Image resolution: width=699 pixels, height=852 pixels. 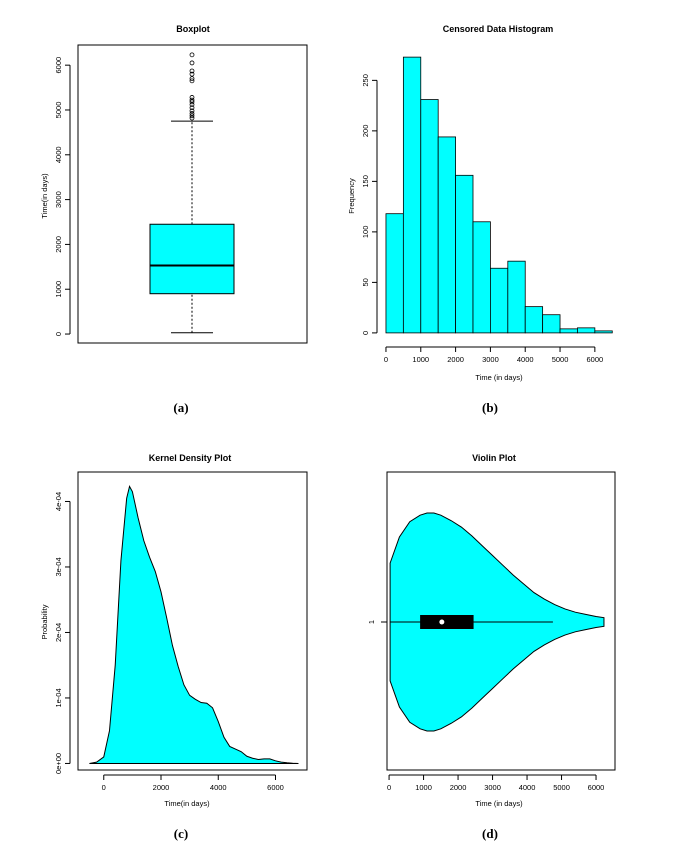 I want to click on iqr-box, so click(x=192, y=259).